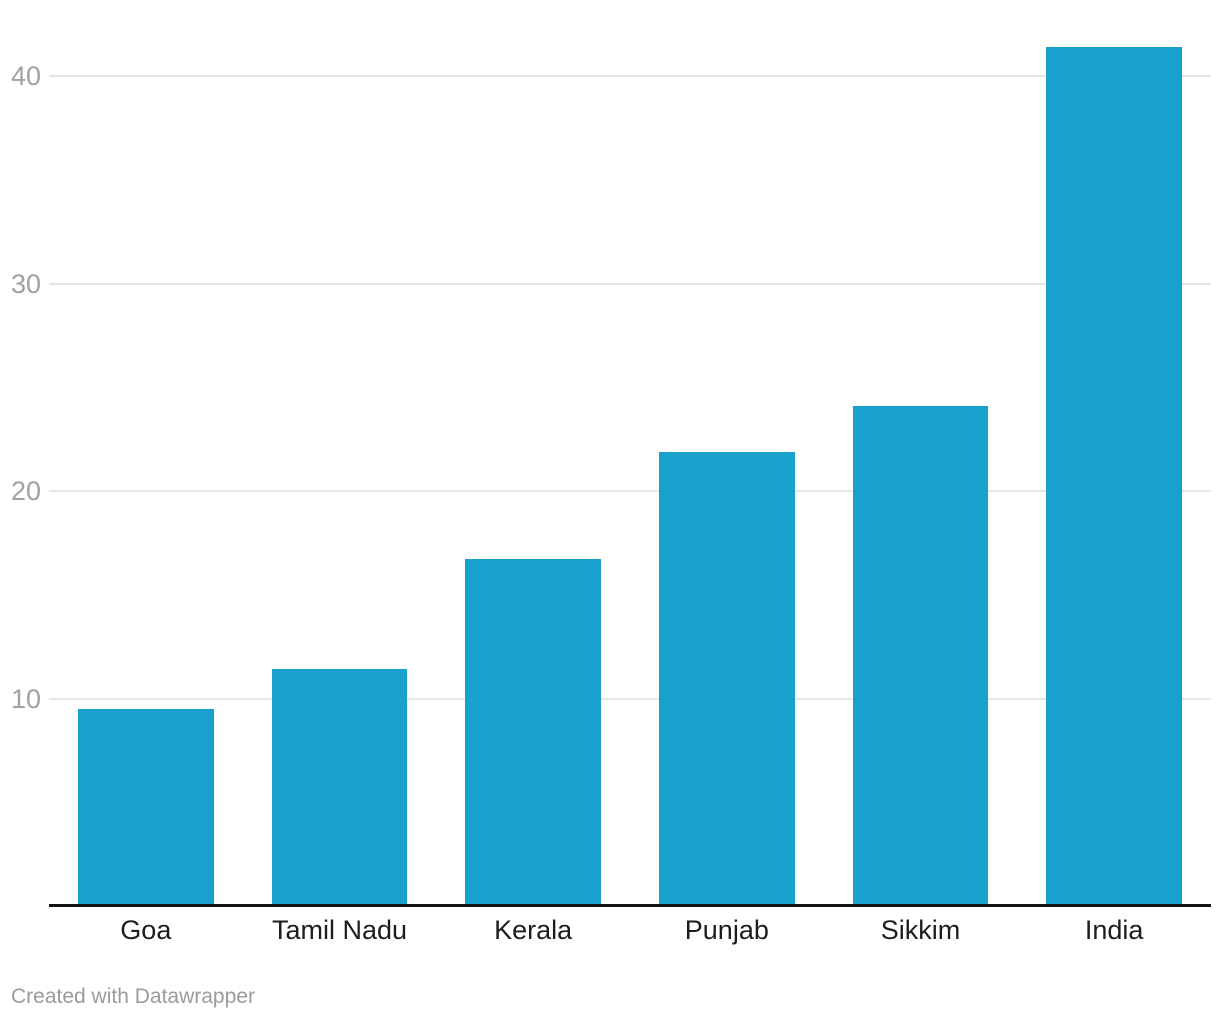 Image resolution: width=1220 pixels, height=1020 pixels. I want to click on bar-india, so click(1114, 476).